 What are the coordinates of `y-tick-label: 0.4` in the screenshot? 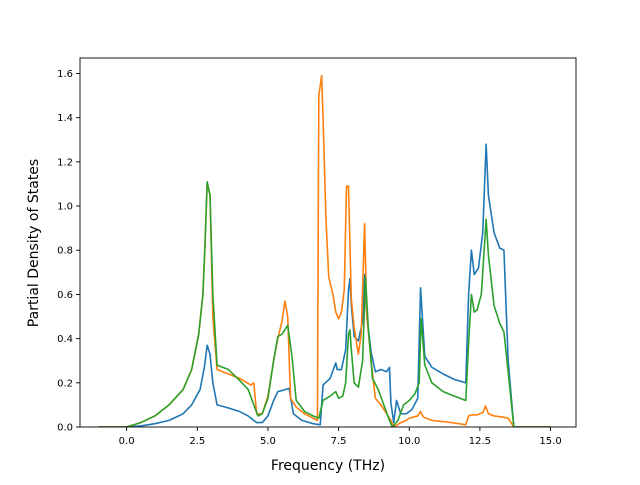 It's located at (65, 339).